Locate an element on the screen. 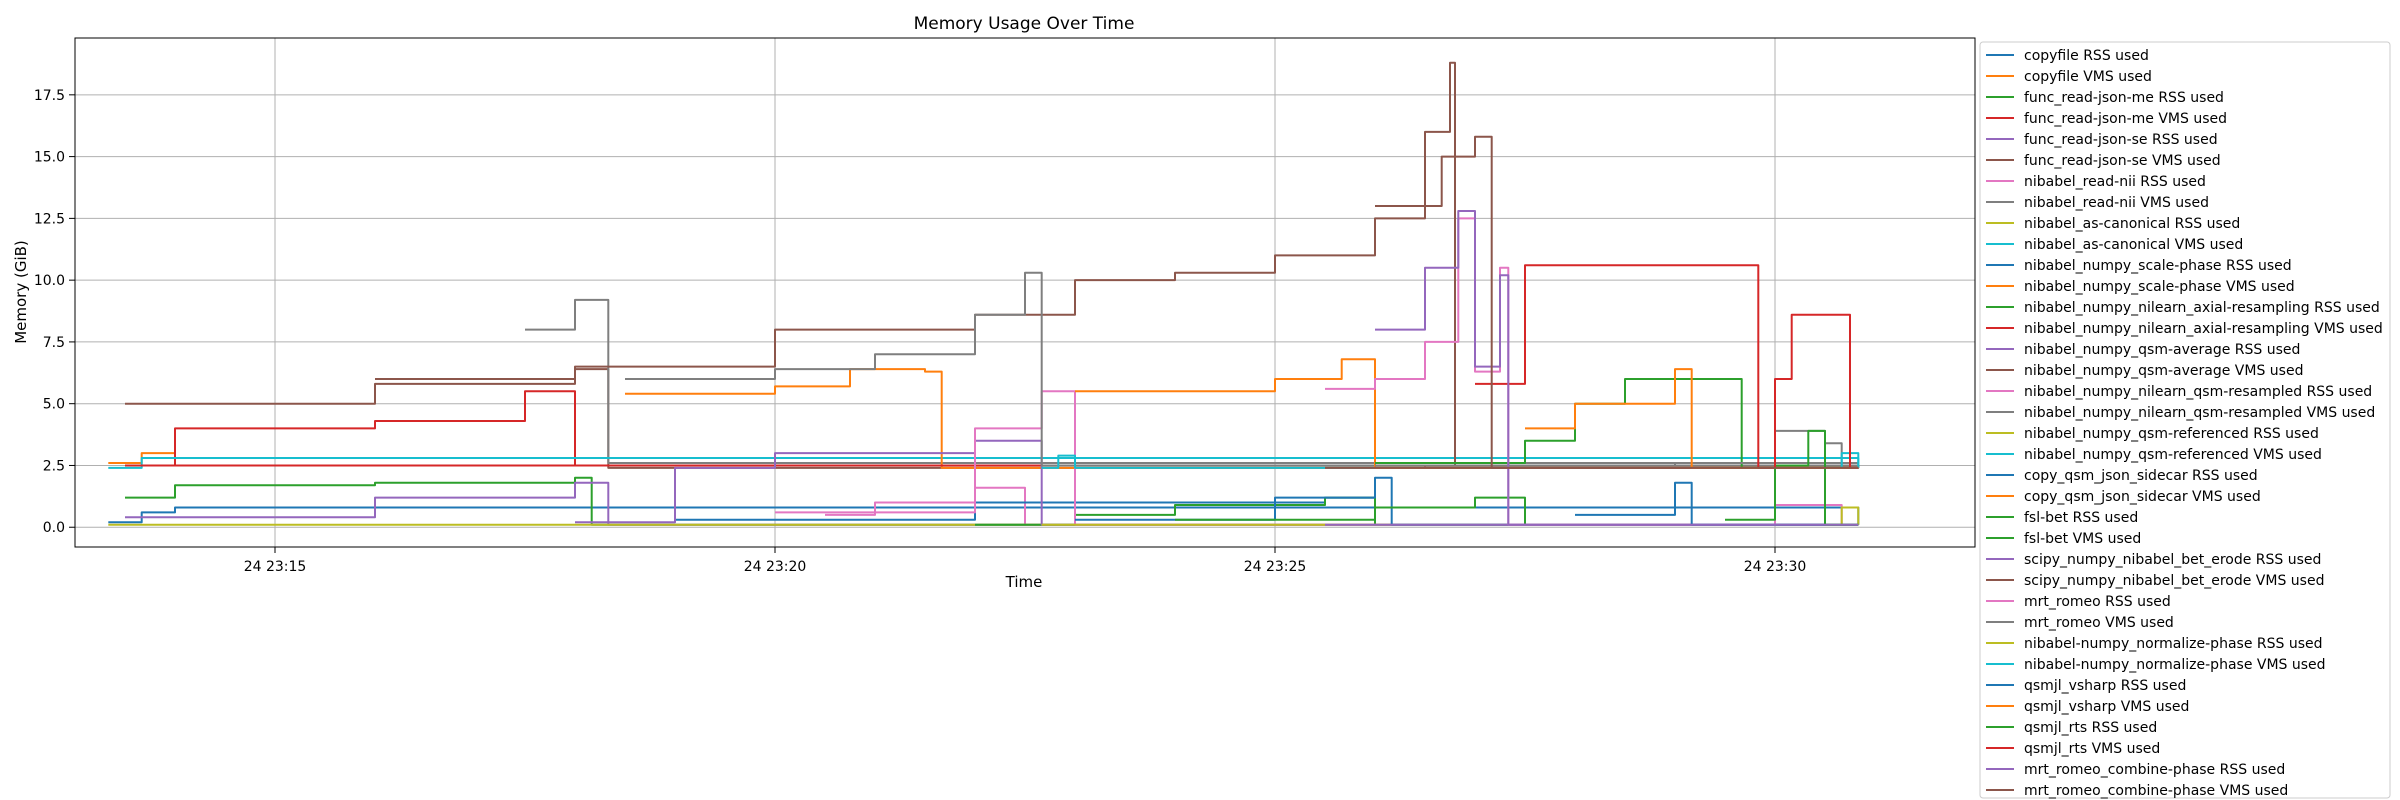 The image size is (2400, 800). legend-entry: copyfile VMS used is located at coordinates (2088, 77).